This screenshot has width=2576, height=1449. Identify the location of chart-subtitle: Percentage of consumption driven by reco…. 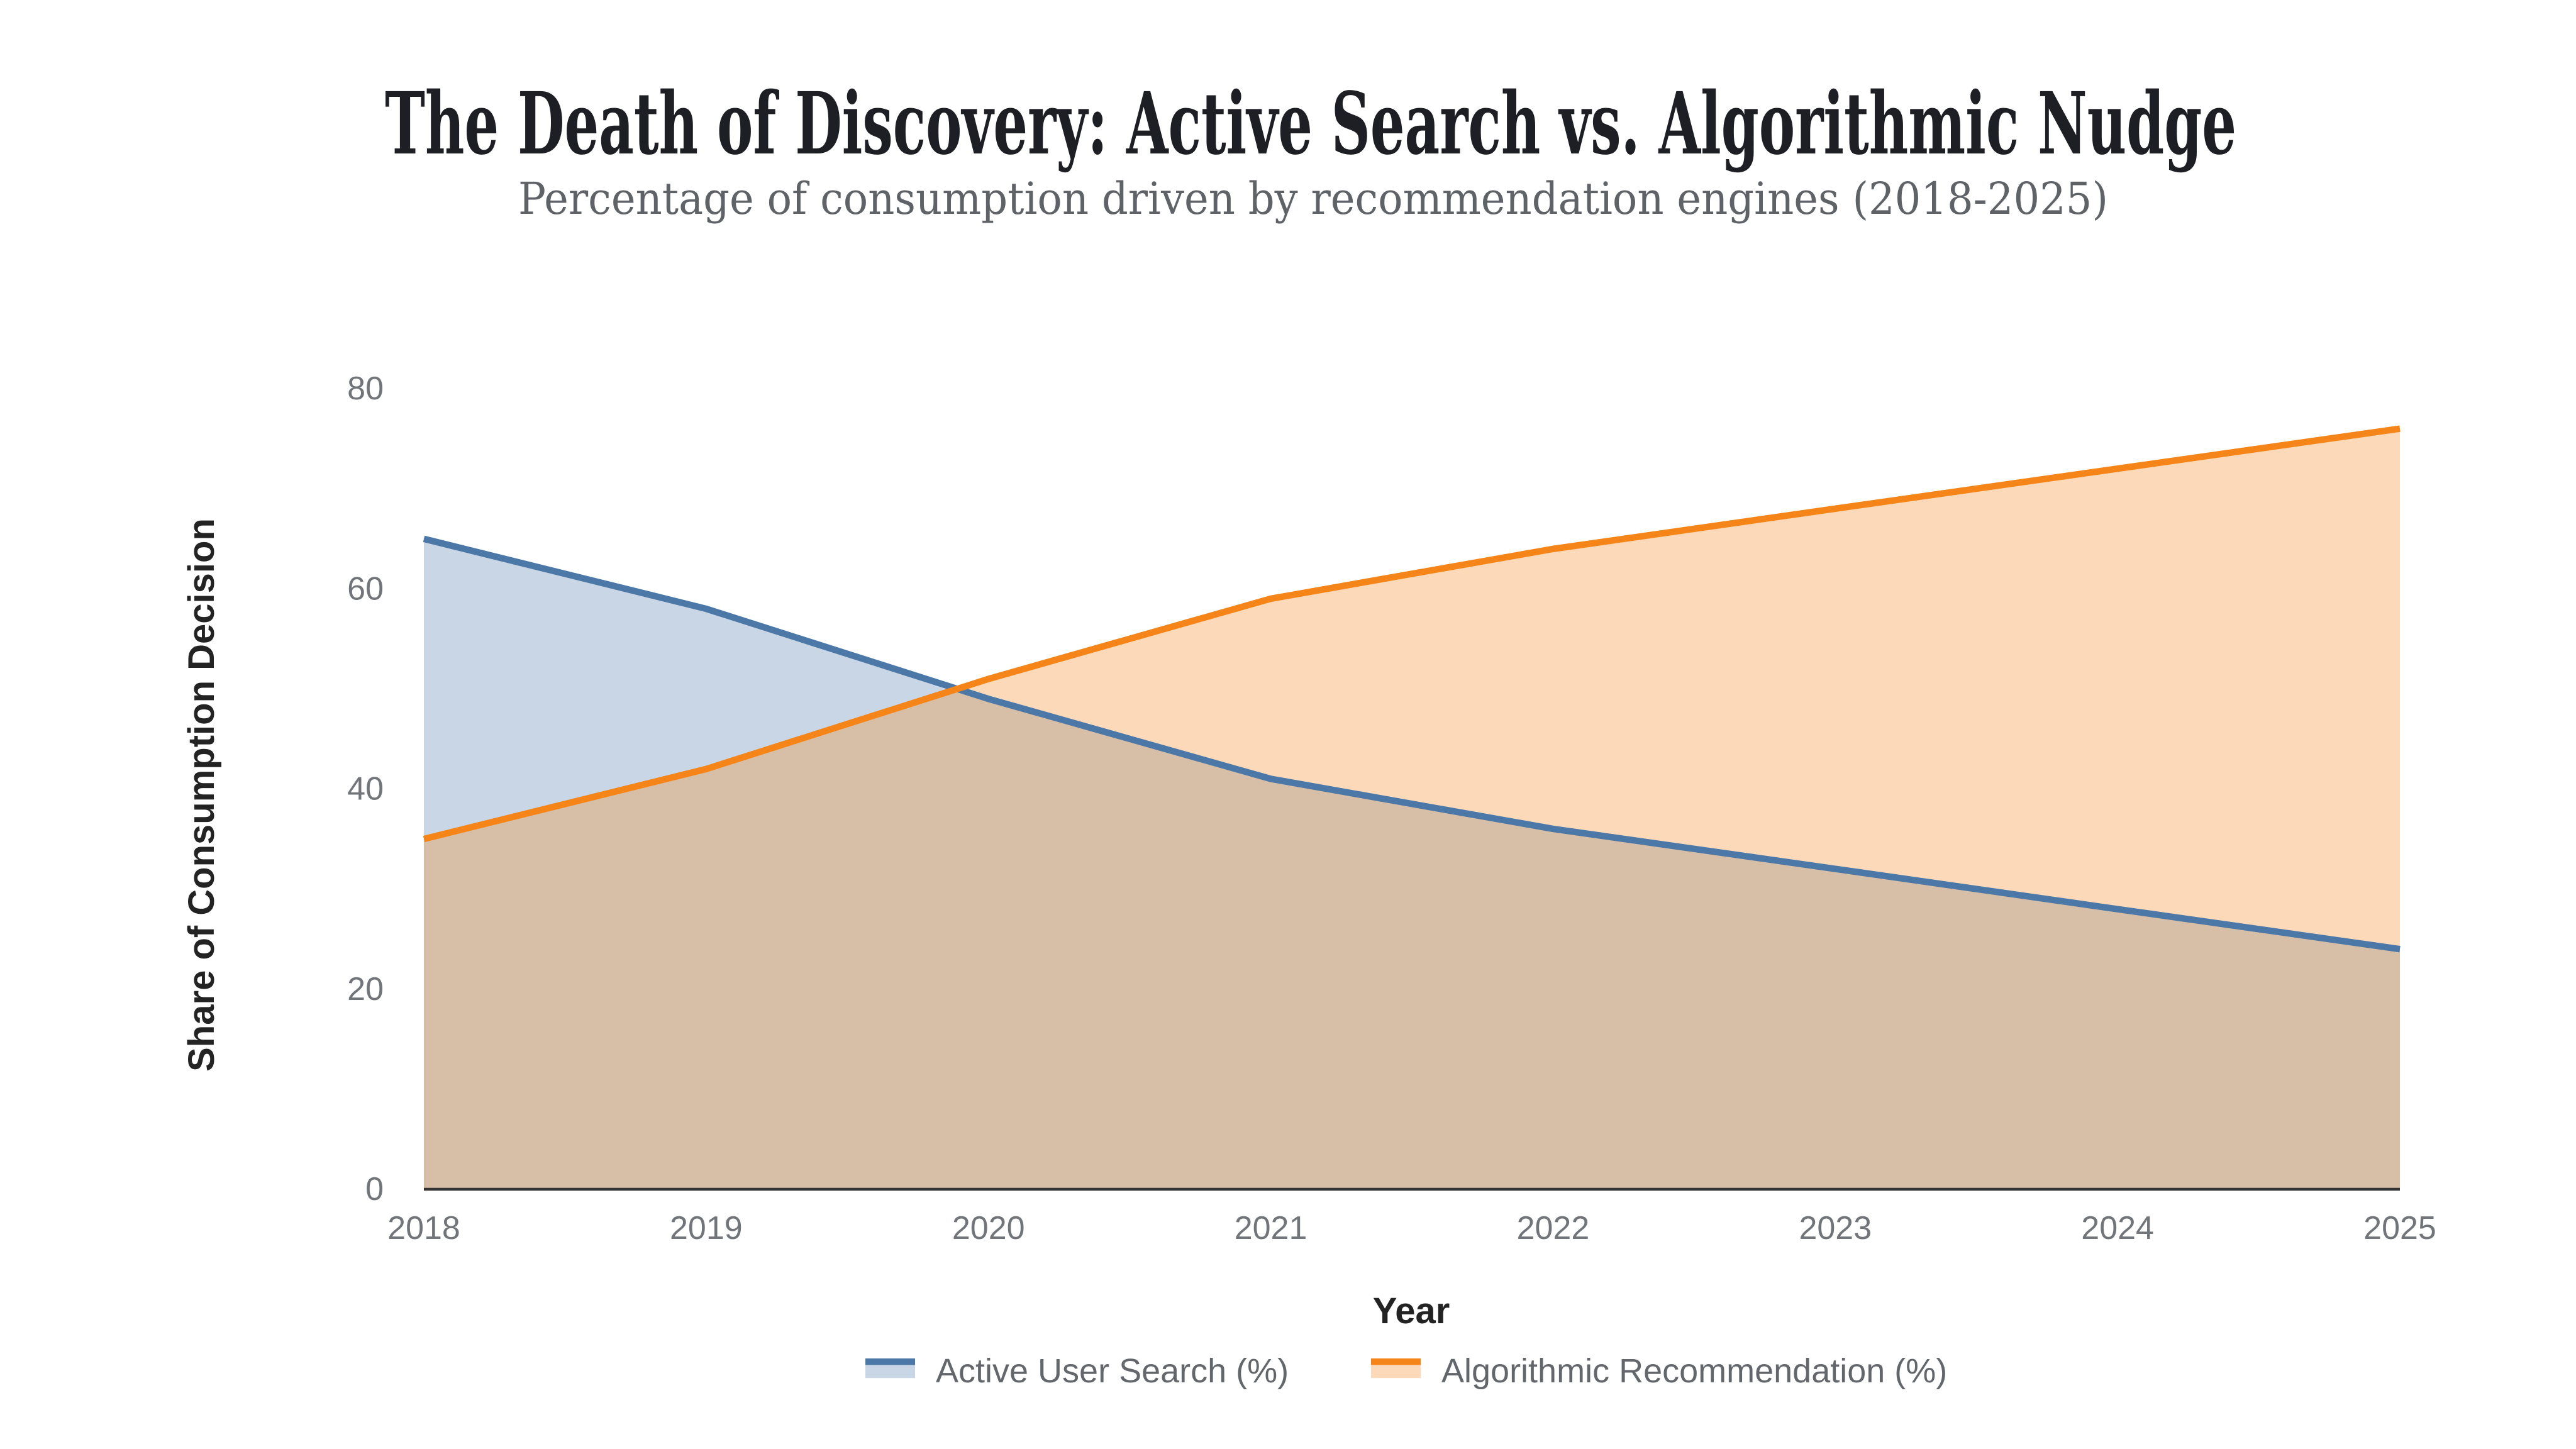
(1313, 199).